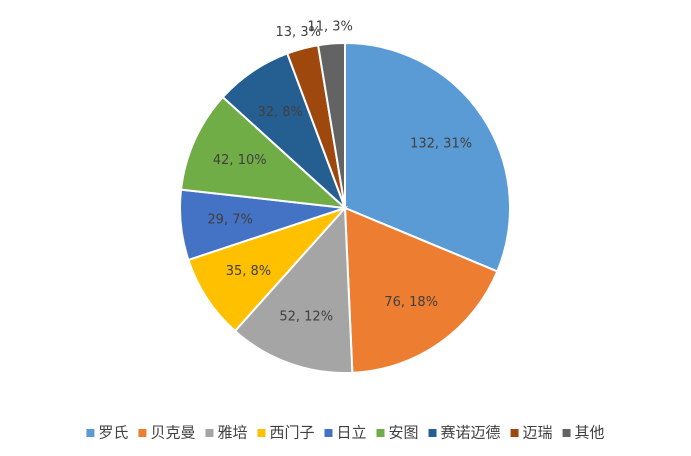 The image size is (691, 456). What do you see at coordinates (351, 433) in the screenshot?
I see `legend-label: 日立` at bounding box center [351, 433].